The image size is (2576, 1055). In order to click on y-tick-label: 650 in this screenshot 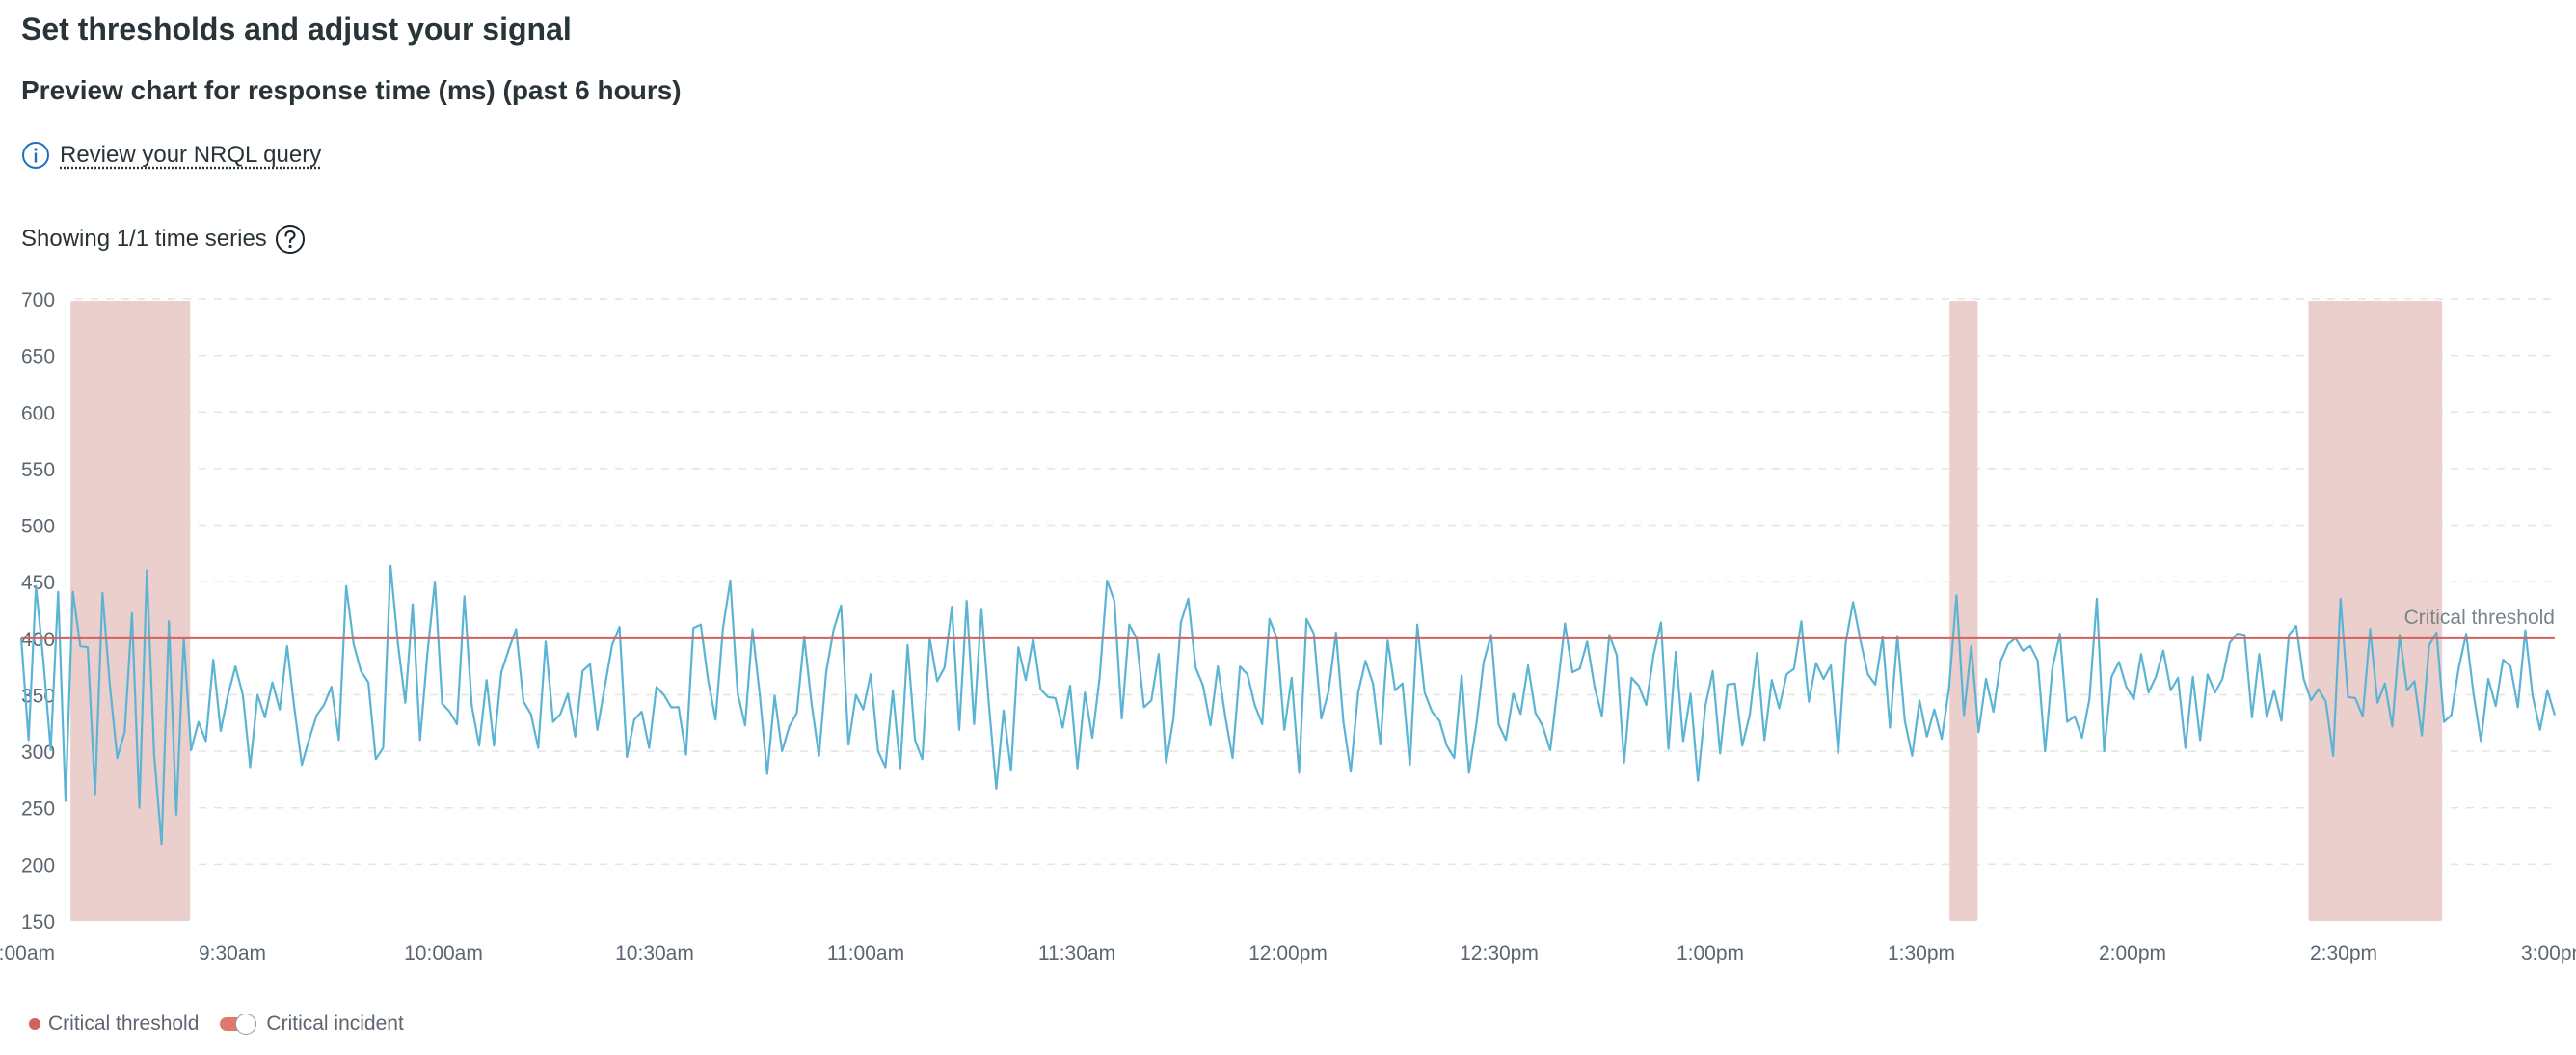, I will do `click(38, 357)`.